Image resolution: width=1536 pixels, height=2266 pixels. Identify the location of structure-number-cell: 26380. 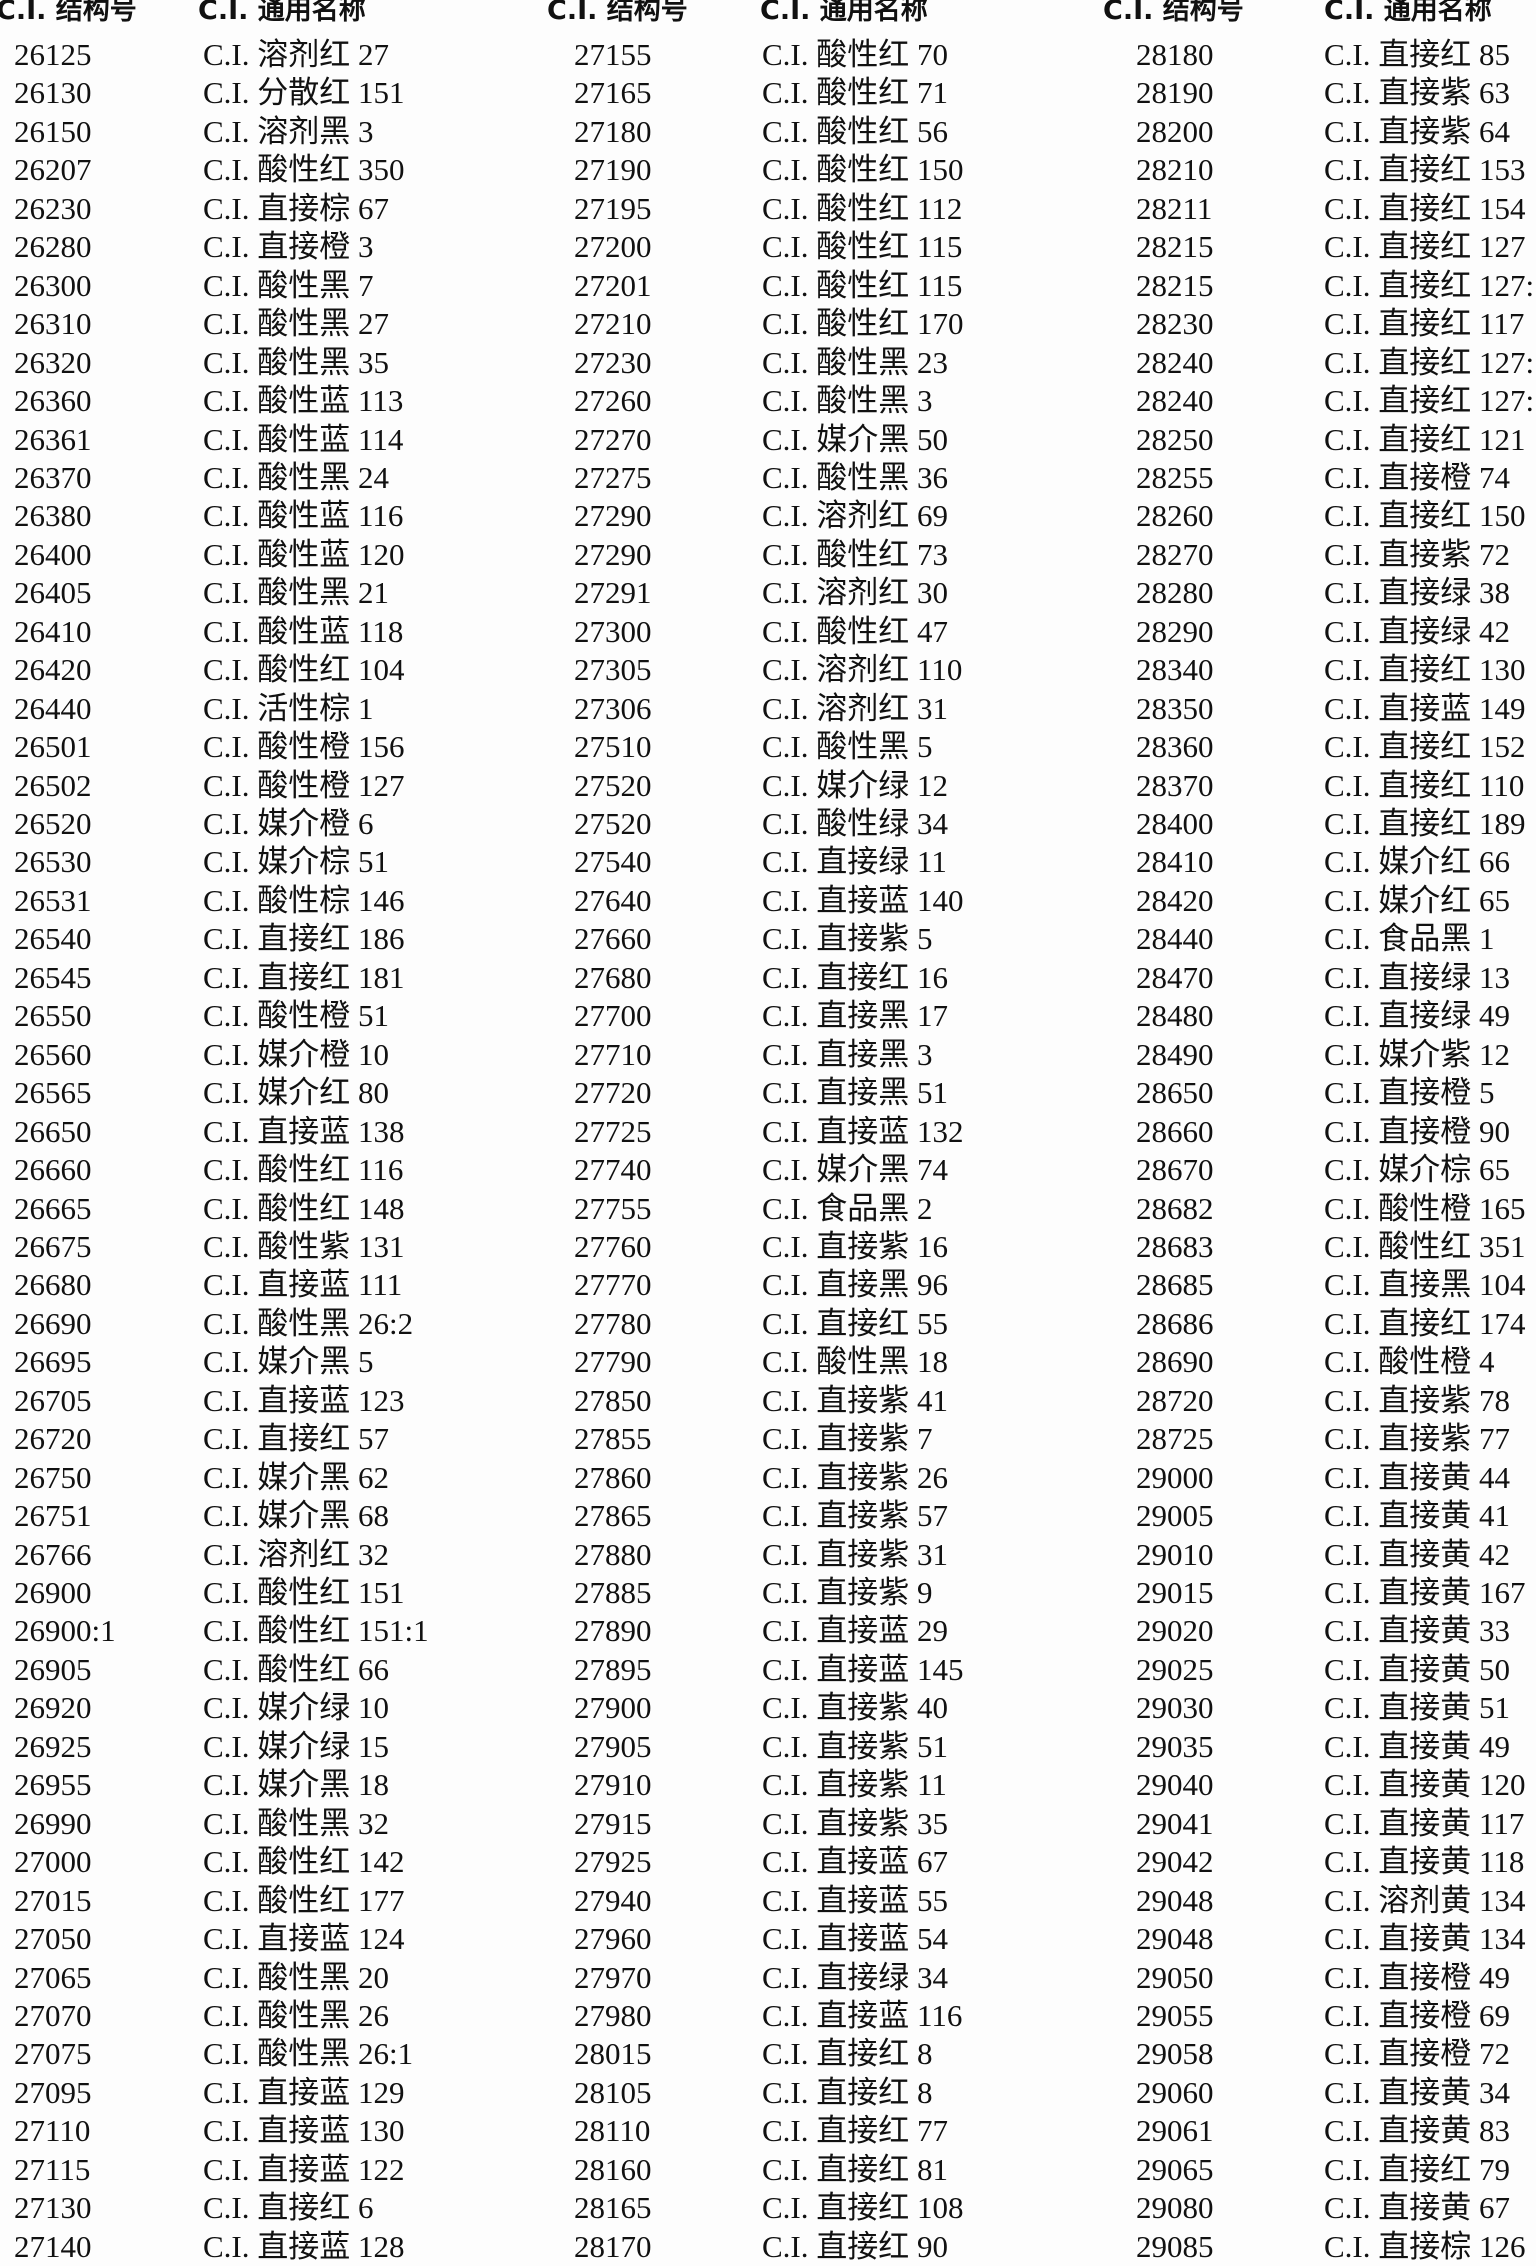
(53, 516).